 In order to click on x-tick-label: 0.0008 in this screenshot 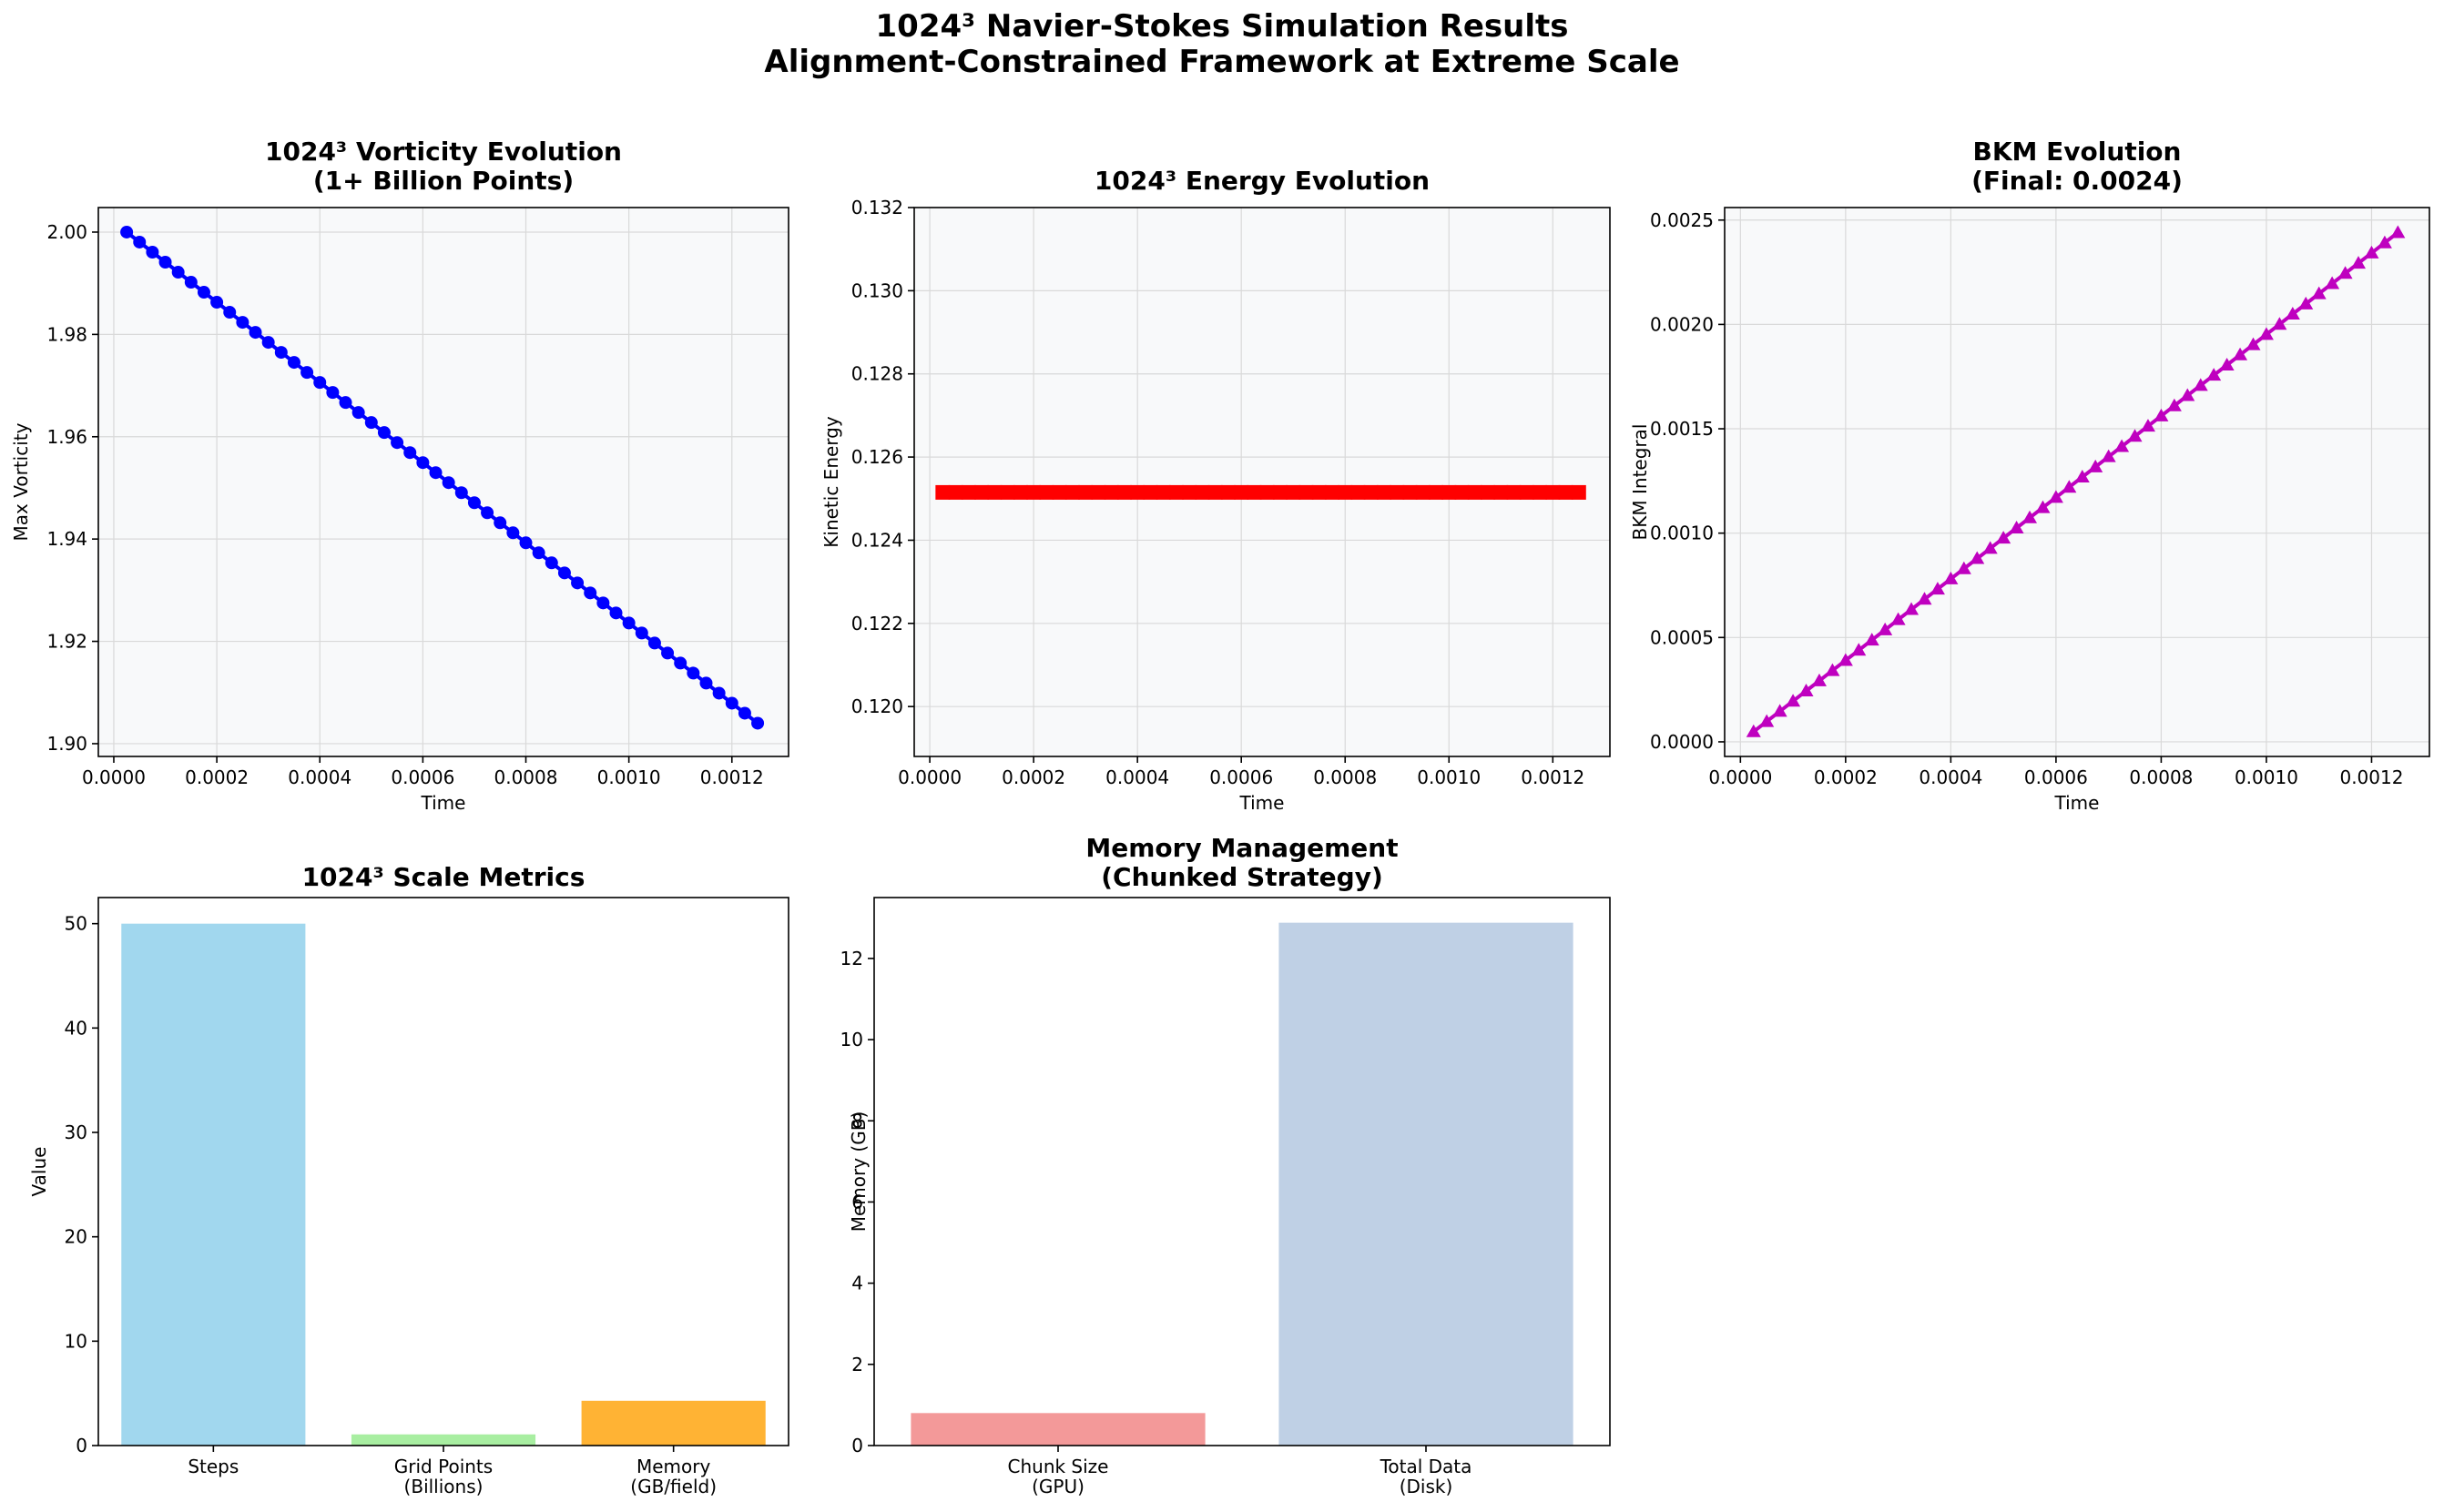, I will do `click(1345, 777)`.